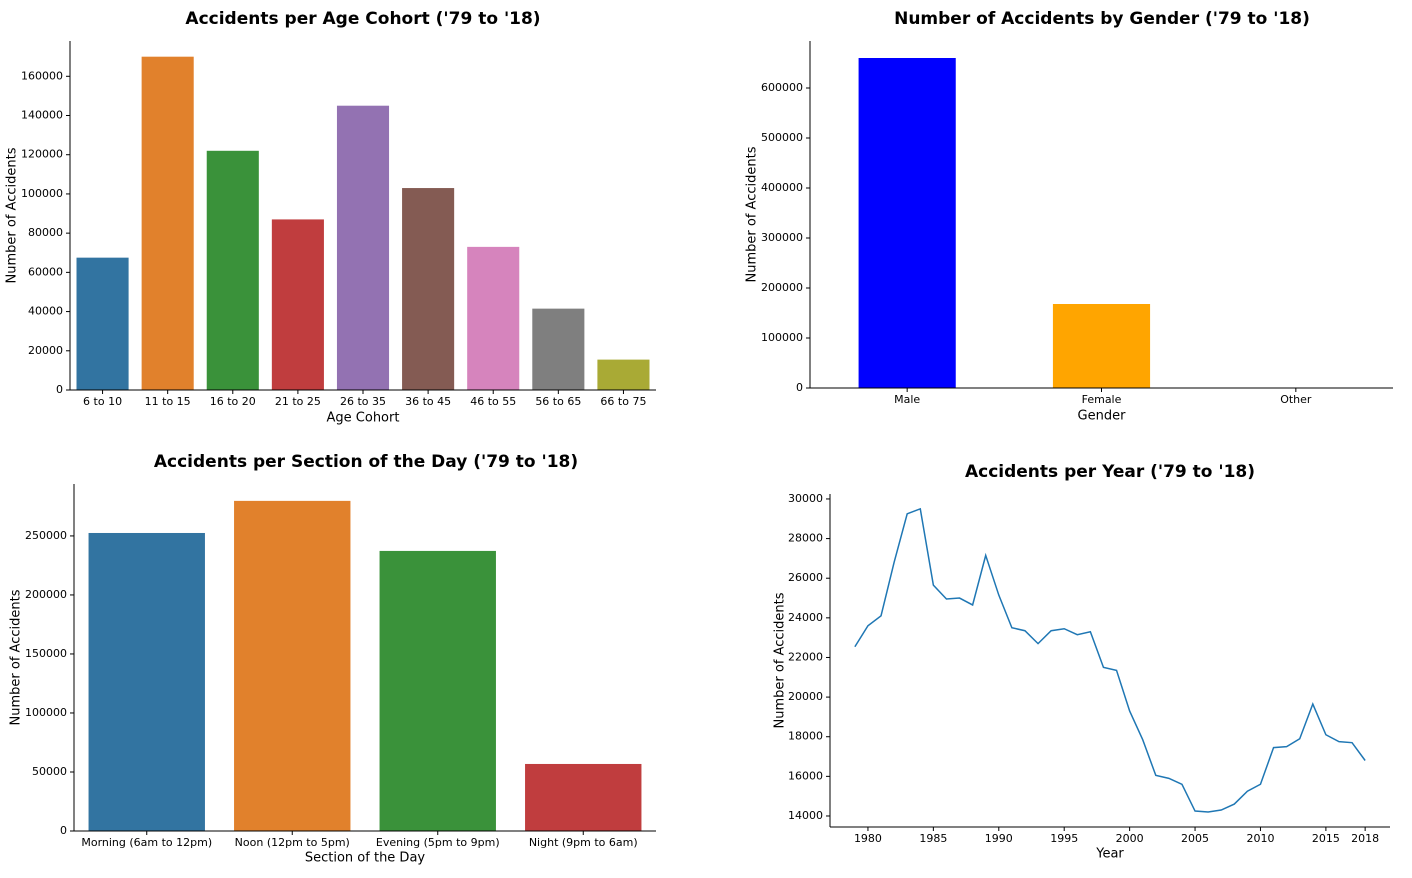 Image resolution: width=1412 pixels, height=878 pixels. Describe the element at coordinates (42, 115) in the screenshot. I see `y-tick-label: 140000` at that location.